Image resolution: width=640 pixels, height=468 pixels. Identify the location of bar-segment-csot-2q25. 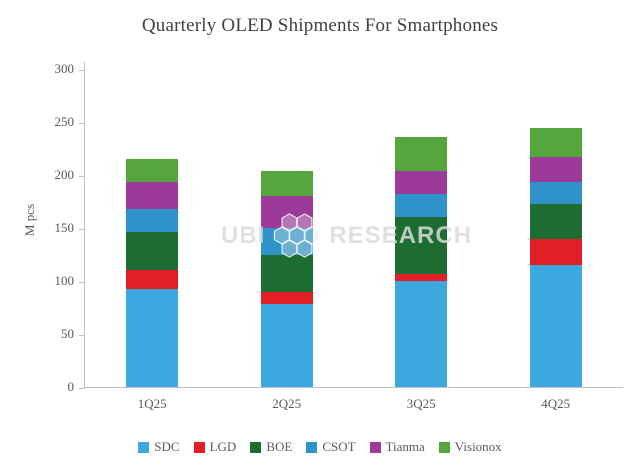
(286, 241).